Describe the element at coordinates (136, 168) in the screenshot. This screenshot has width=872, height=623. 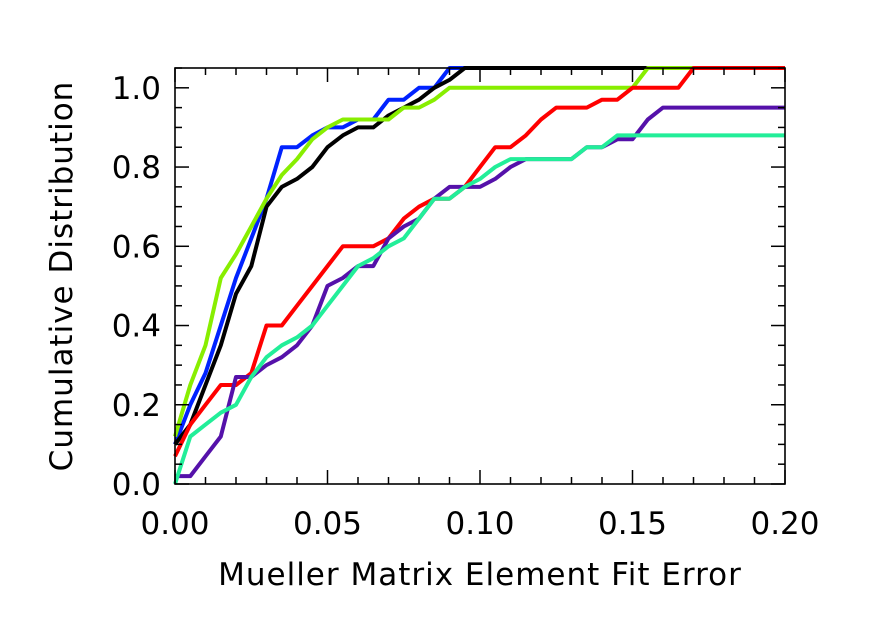
I see `y-tick-label: 0.8` at that location.